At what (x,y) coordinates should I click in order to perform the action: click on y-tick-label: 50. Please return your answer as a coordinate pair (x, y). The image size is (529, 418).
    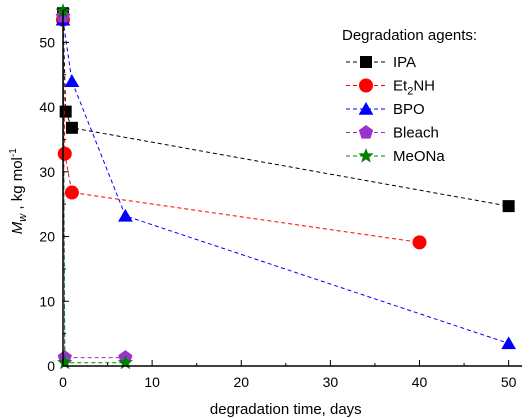
    Looking at the image, I should click on (47, 42).